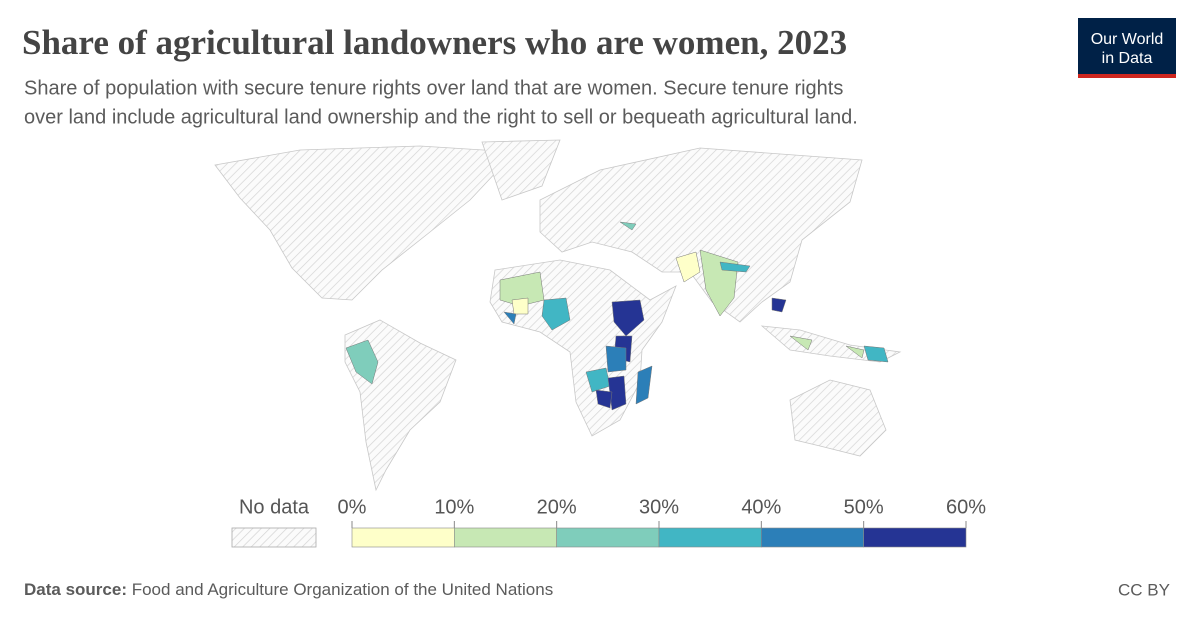 The height and width of the screenshot is (627, 1200). What do you see at coordinates (1127, 76) in the screenshot?
I see `logo-bar` at bounding box center [1127, 76].